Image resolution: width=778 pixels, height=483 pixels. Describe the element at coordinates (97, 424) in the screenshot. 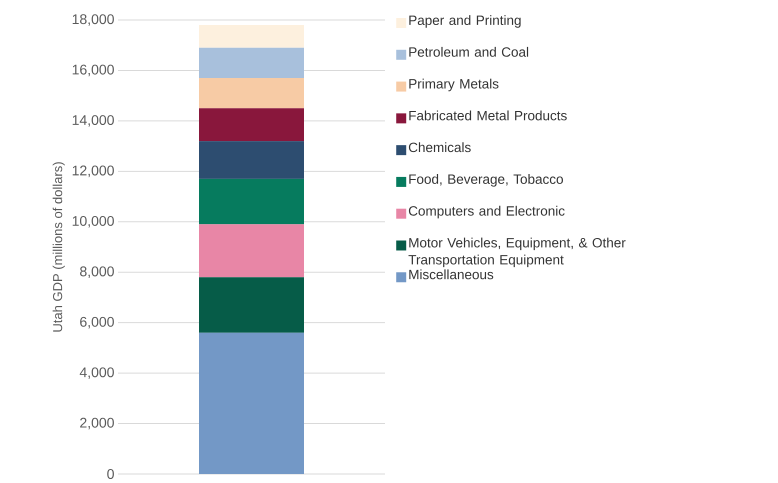

I see `y-tick-label: 2,000` at that location.